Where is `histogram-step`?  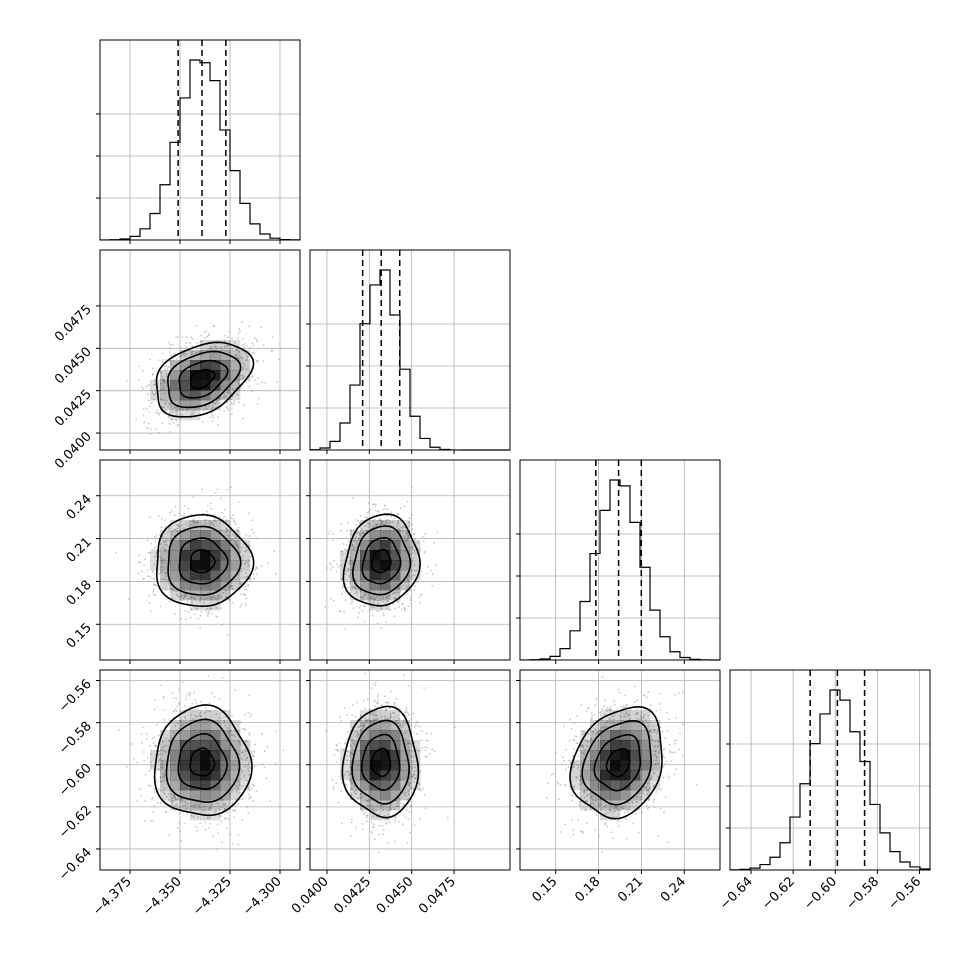 histogram-step is located at coordinates (620, 570).